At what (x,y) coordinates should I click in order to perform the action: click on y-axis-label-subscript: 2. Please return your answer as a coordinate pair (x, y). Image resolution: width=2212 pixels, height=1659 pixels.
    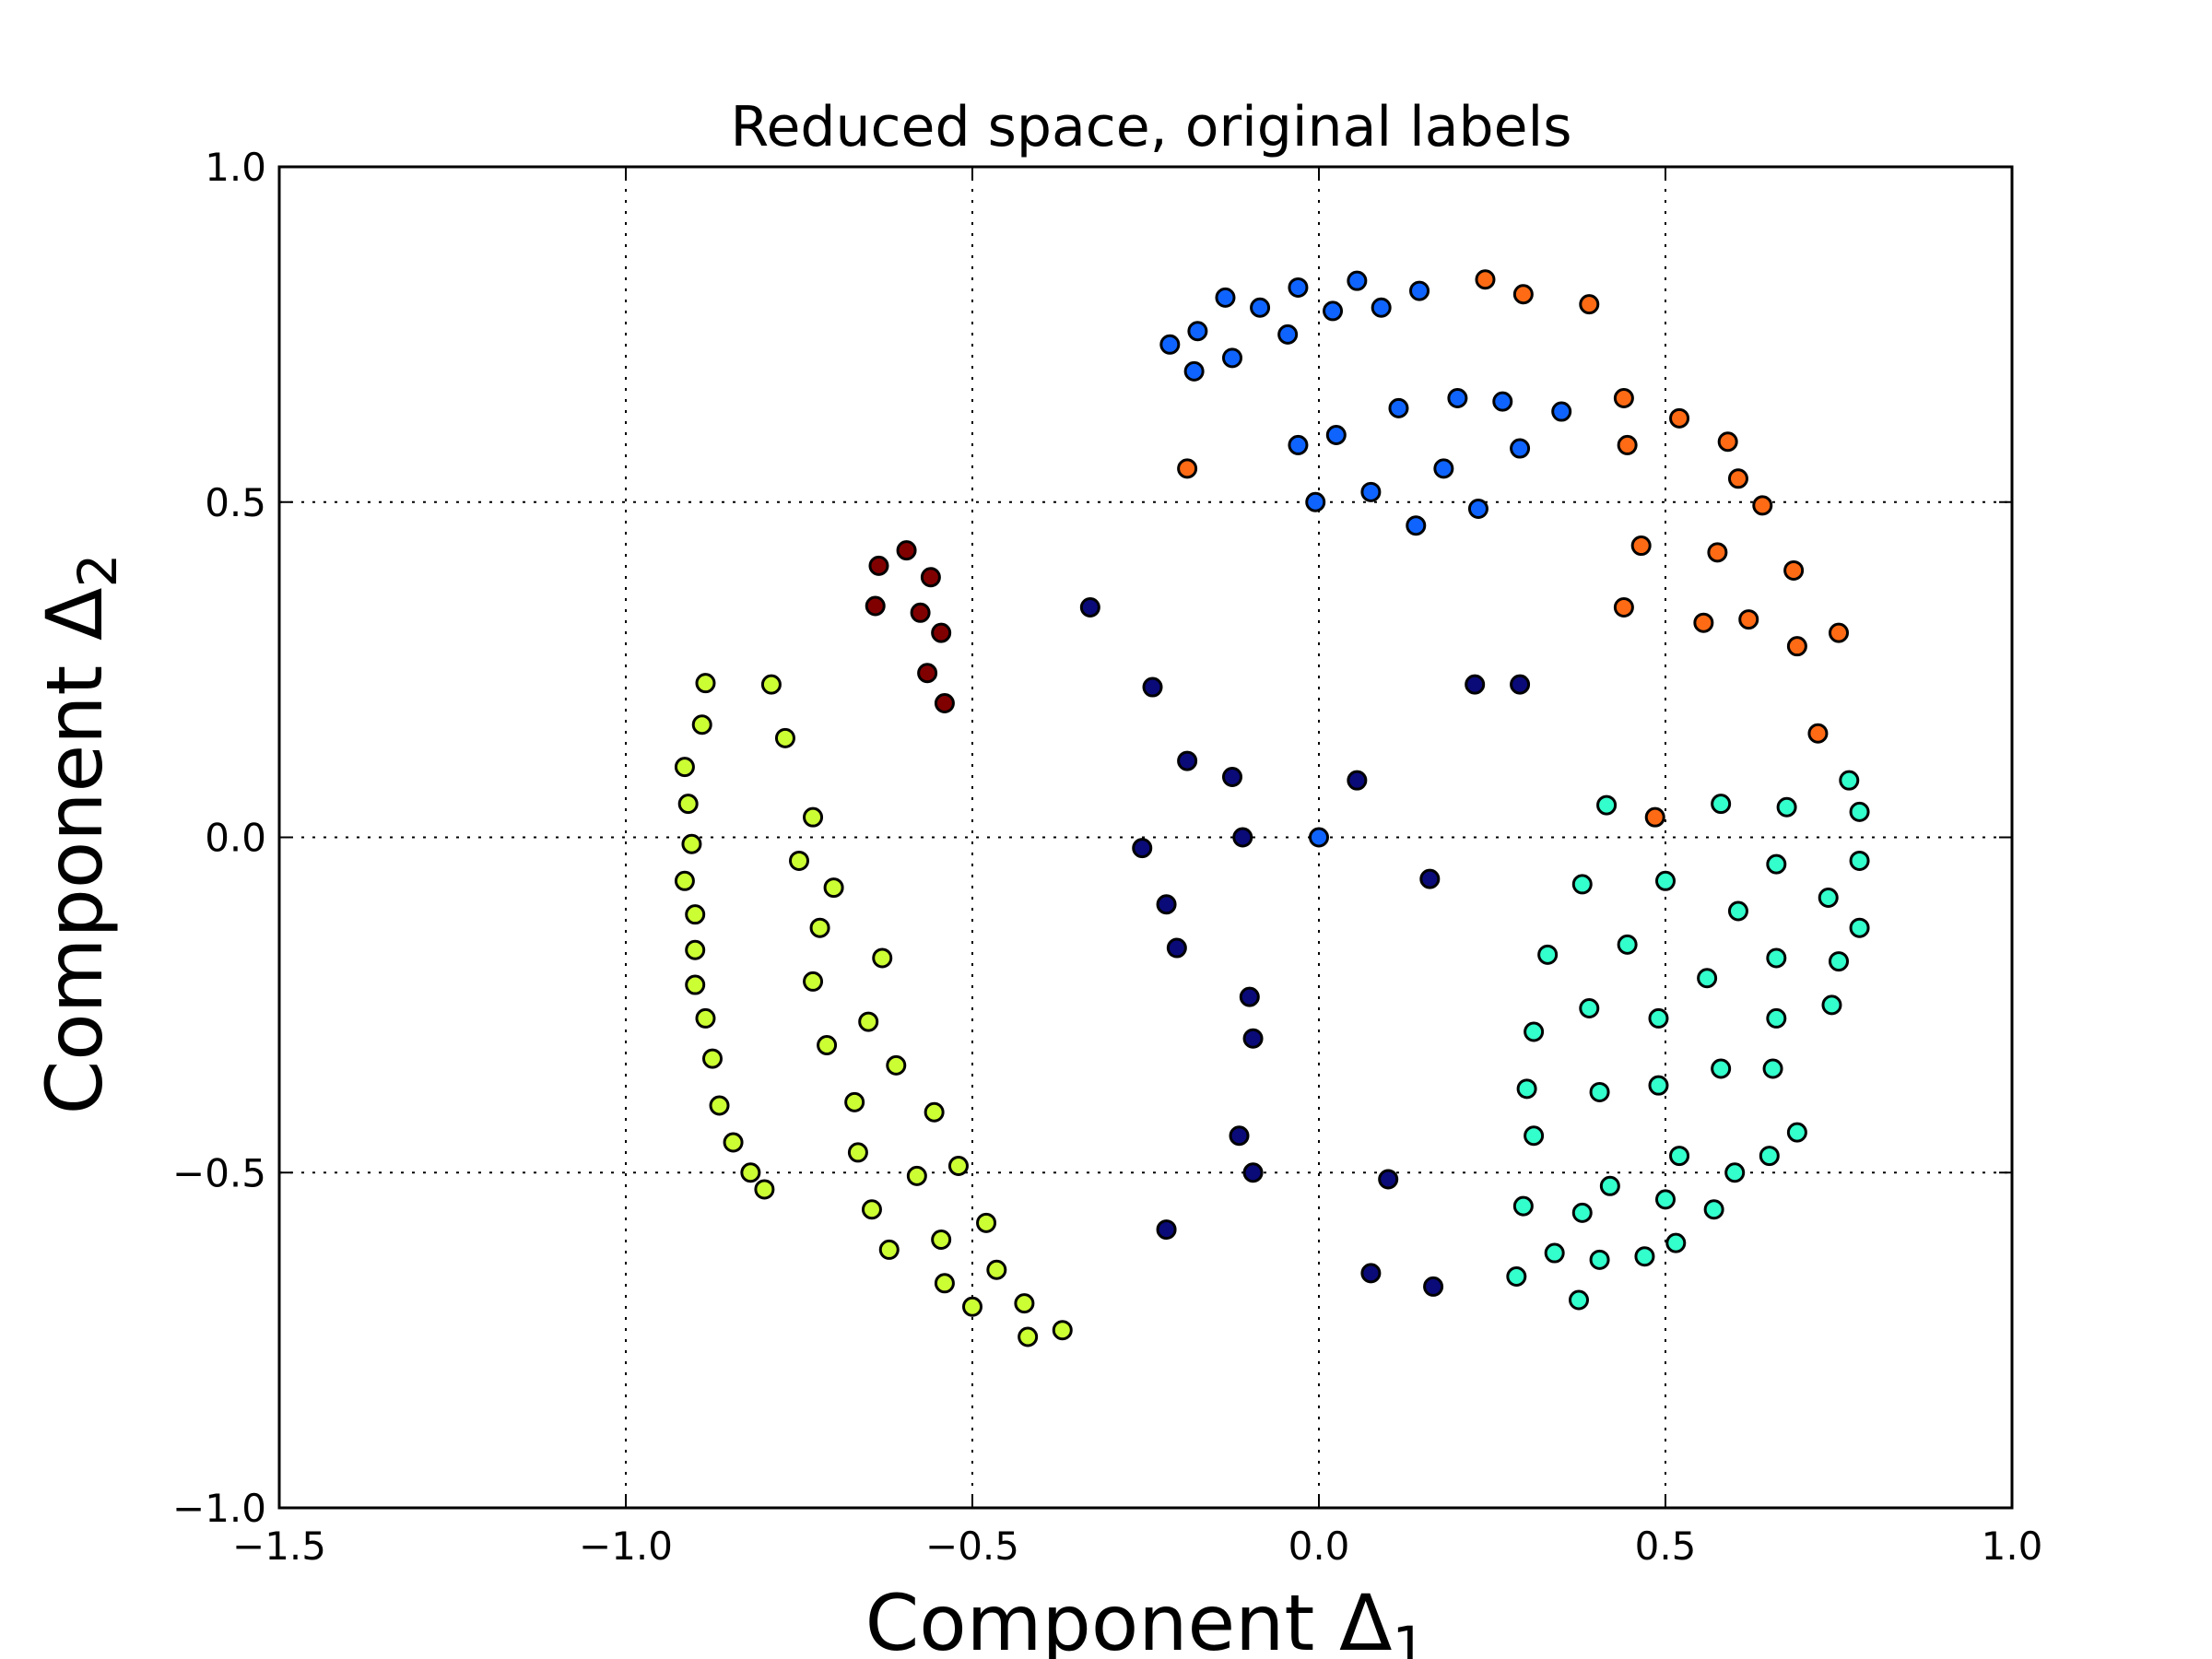
    Looking at the image, I should click on (97, 571).